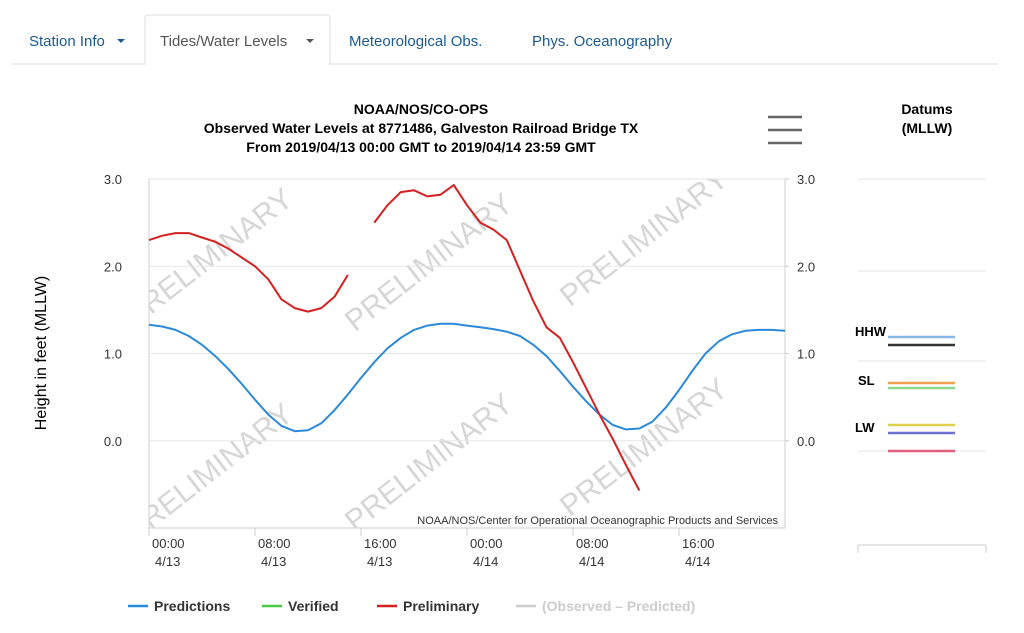 This screenshot has height=633, width=1024. Describe the element at coordinates (865, 427) in the screenshot. I see `datum-label: LW` at that location.